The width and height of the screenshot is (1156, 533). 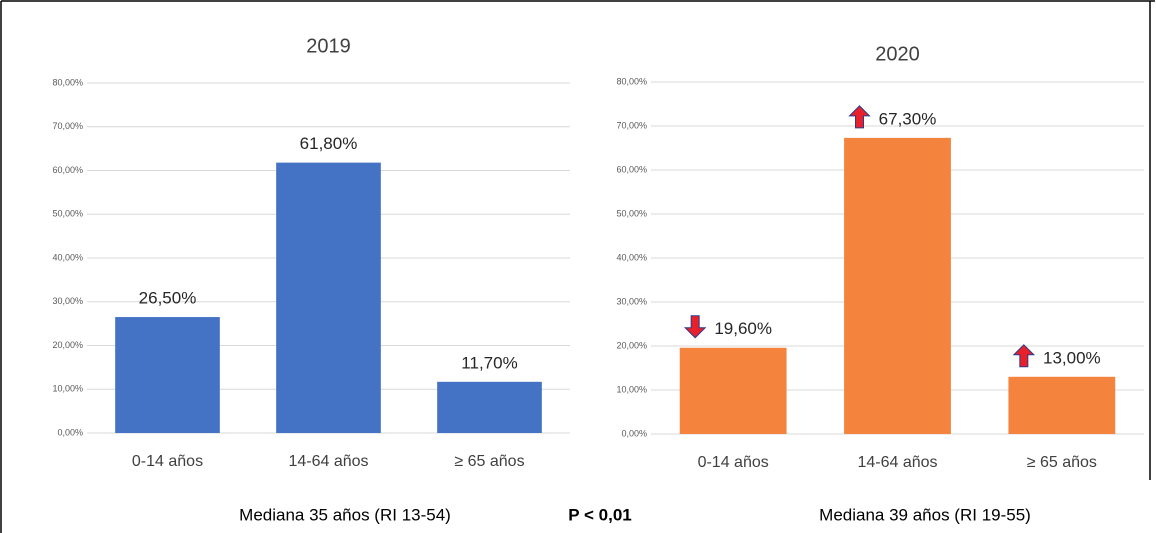 What do you see at coordinates (489, 362) in the screenshot?
I see `value-label: 11,70%` at bounding box center [489, 362].